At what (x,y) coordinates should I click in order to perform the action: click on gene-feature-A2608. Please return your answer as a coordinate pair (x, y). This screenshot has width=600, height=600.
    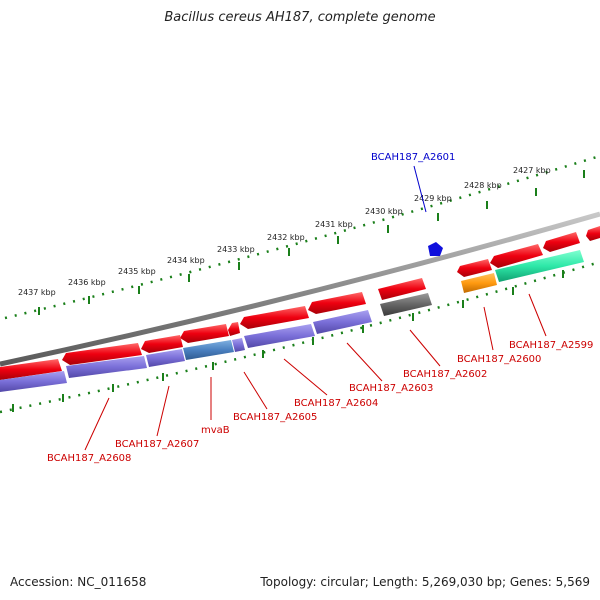
    Looking at the image, I should click on (106, 367).